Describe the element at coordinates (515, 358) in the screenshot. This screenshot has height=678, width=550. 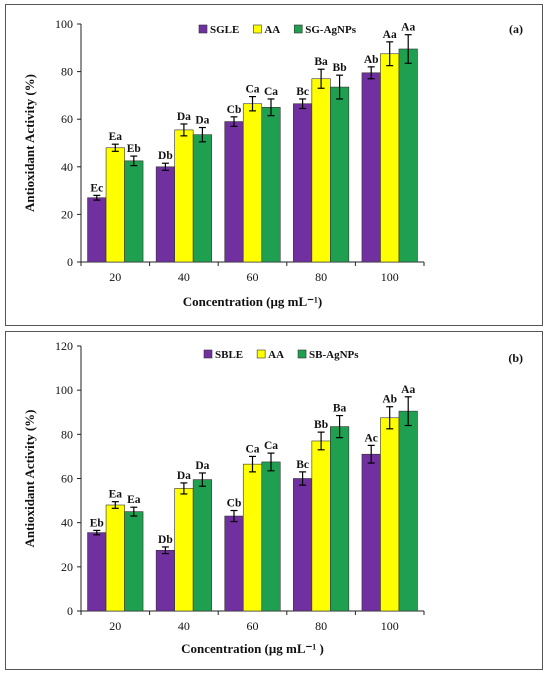
I see `panel-tag: (b)` at that location.